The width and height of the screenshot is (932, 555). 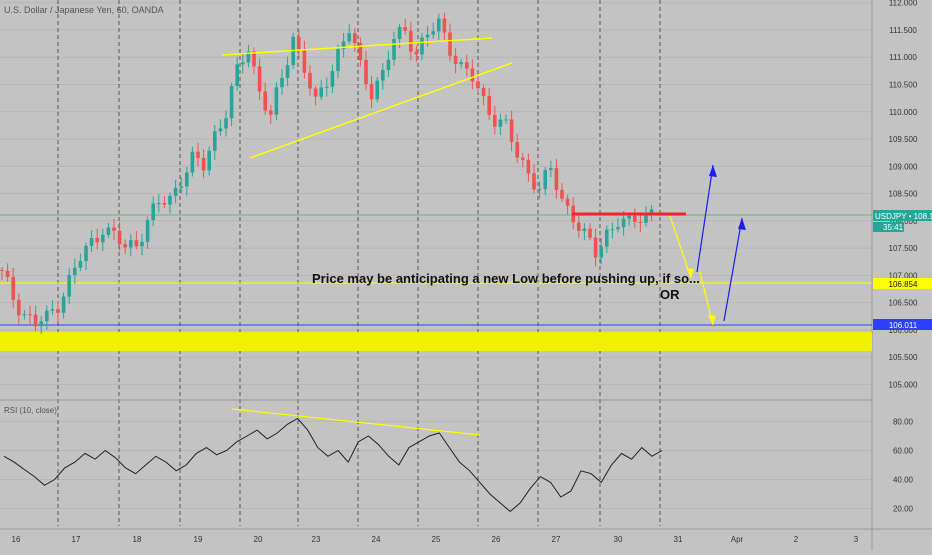 What do you see at coordinates (903, 166) in the screenshot?
I see `price-tick-label: 109.000` at bounding box center [903, 166].